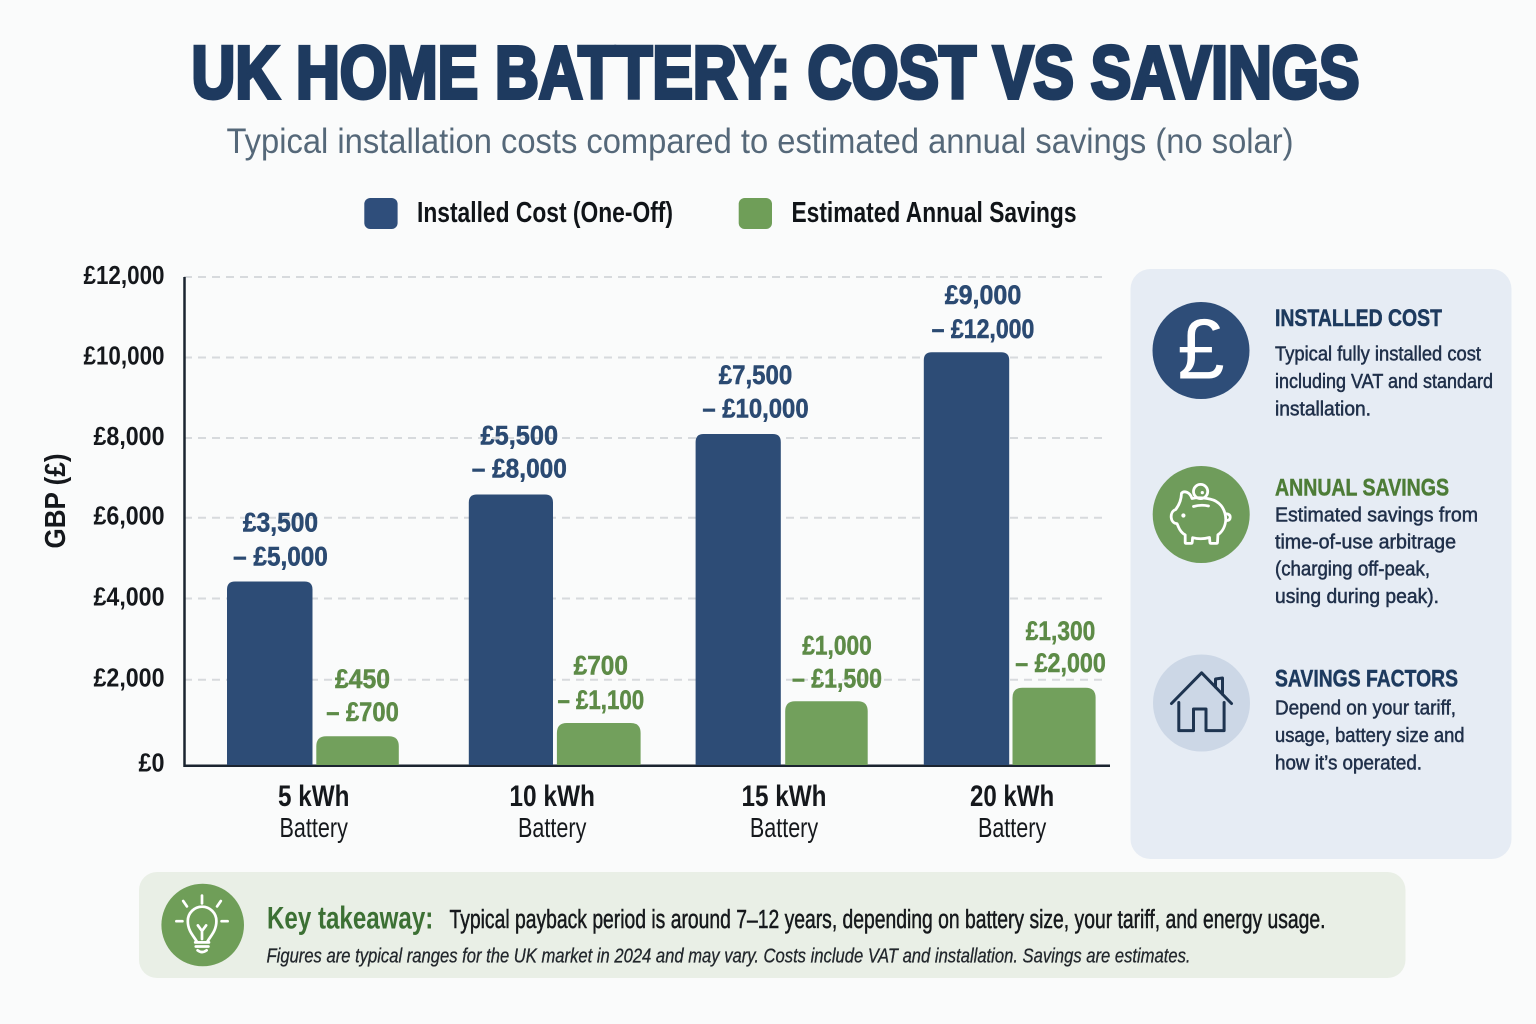  I want to click on svg-text: £9,000, so click(983, 295).